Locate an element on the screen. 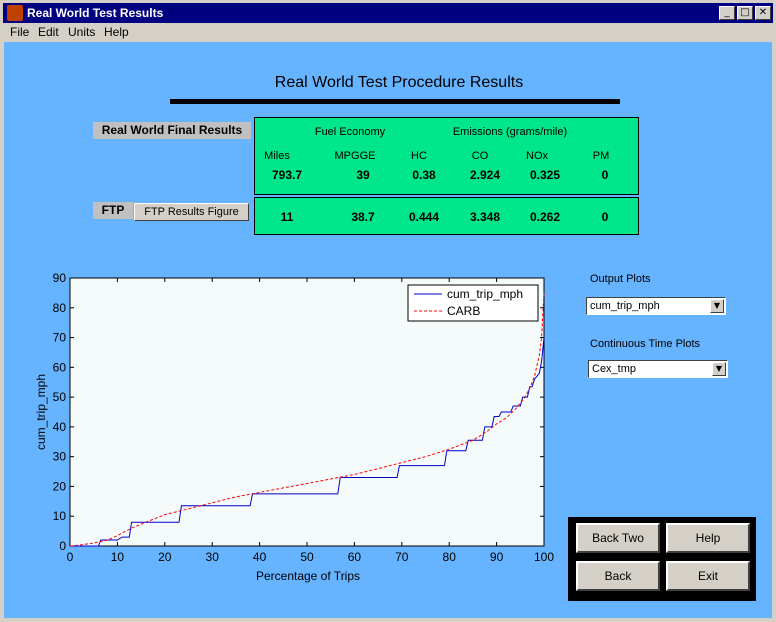 The width and height of the screenshot is (776, 622). header-mpgge: MPGGE is located at coordinates (355, 156).